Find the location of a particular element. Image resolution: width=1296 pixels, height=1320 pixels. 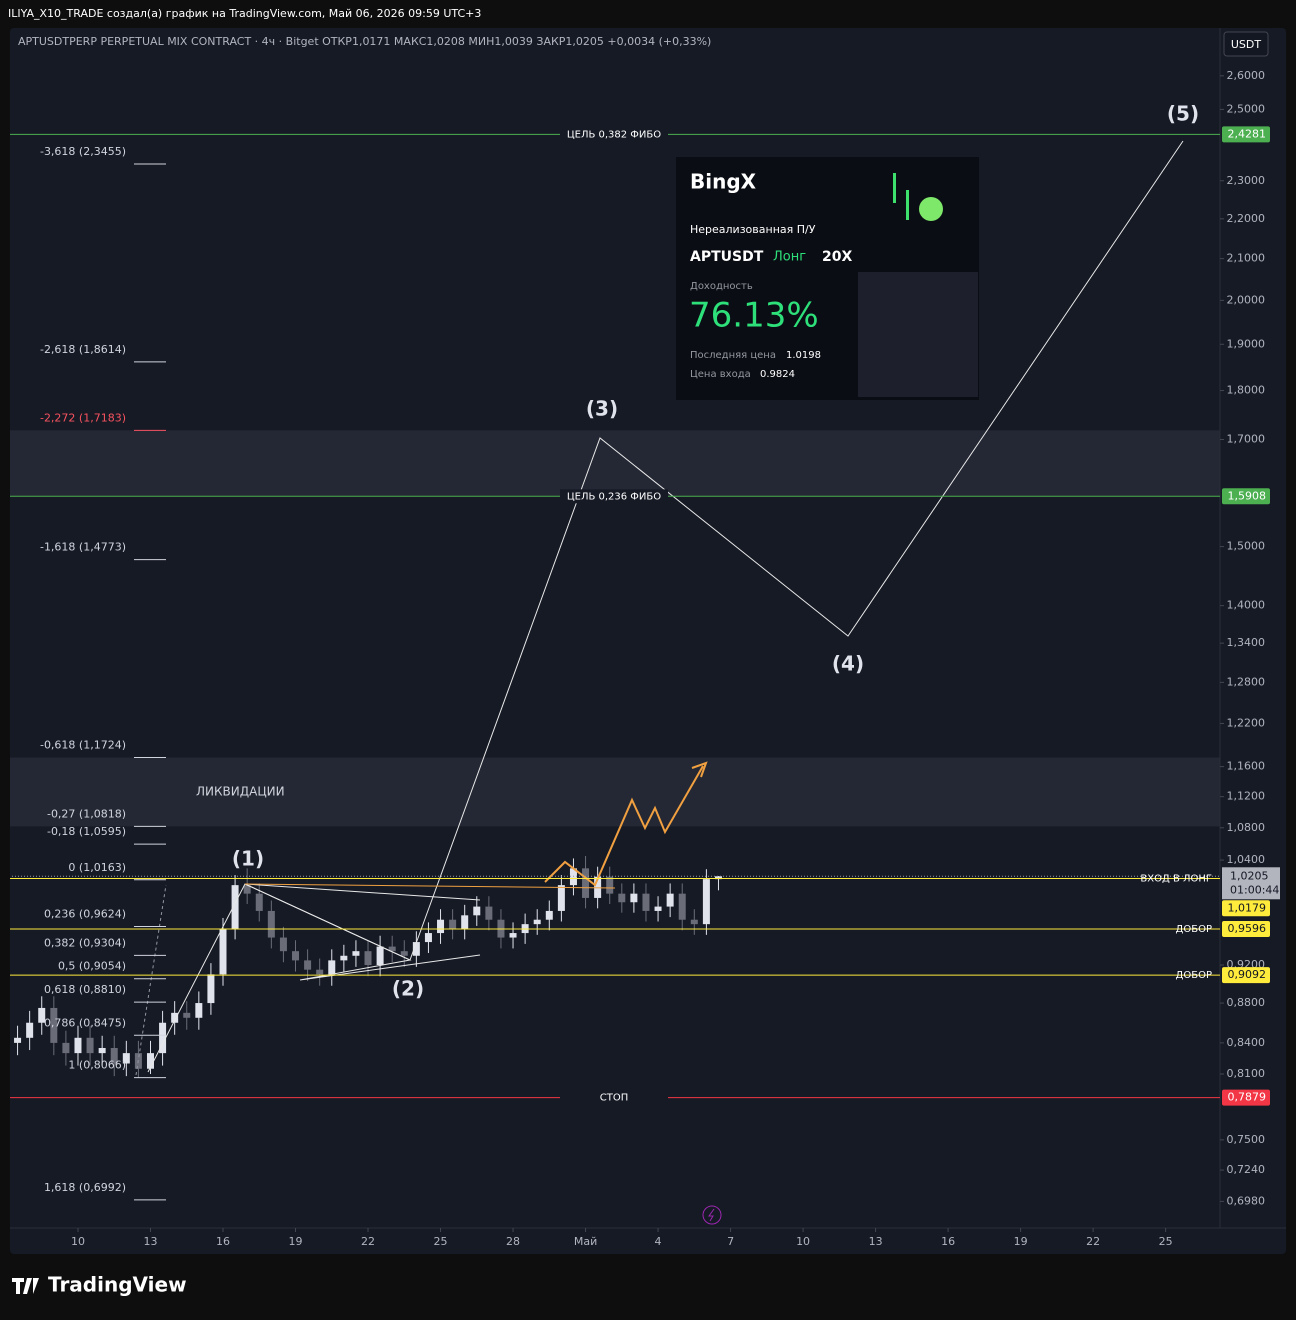

y-tick-label: 0,6980 is located at coordinates (1246, 1200).